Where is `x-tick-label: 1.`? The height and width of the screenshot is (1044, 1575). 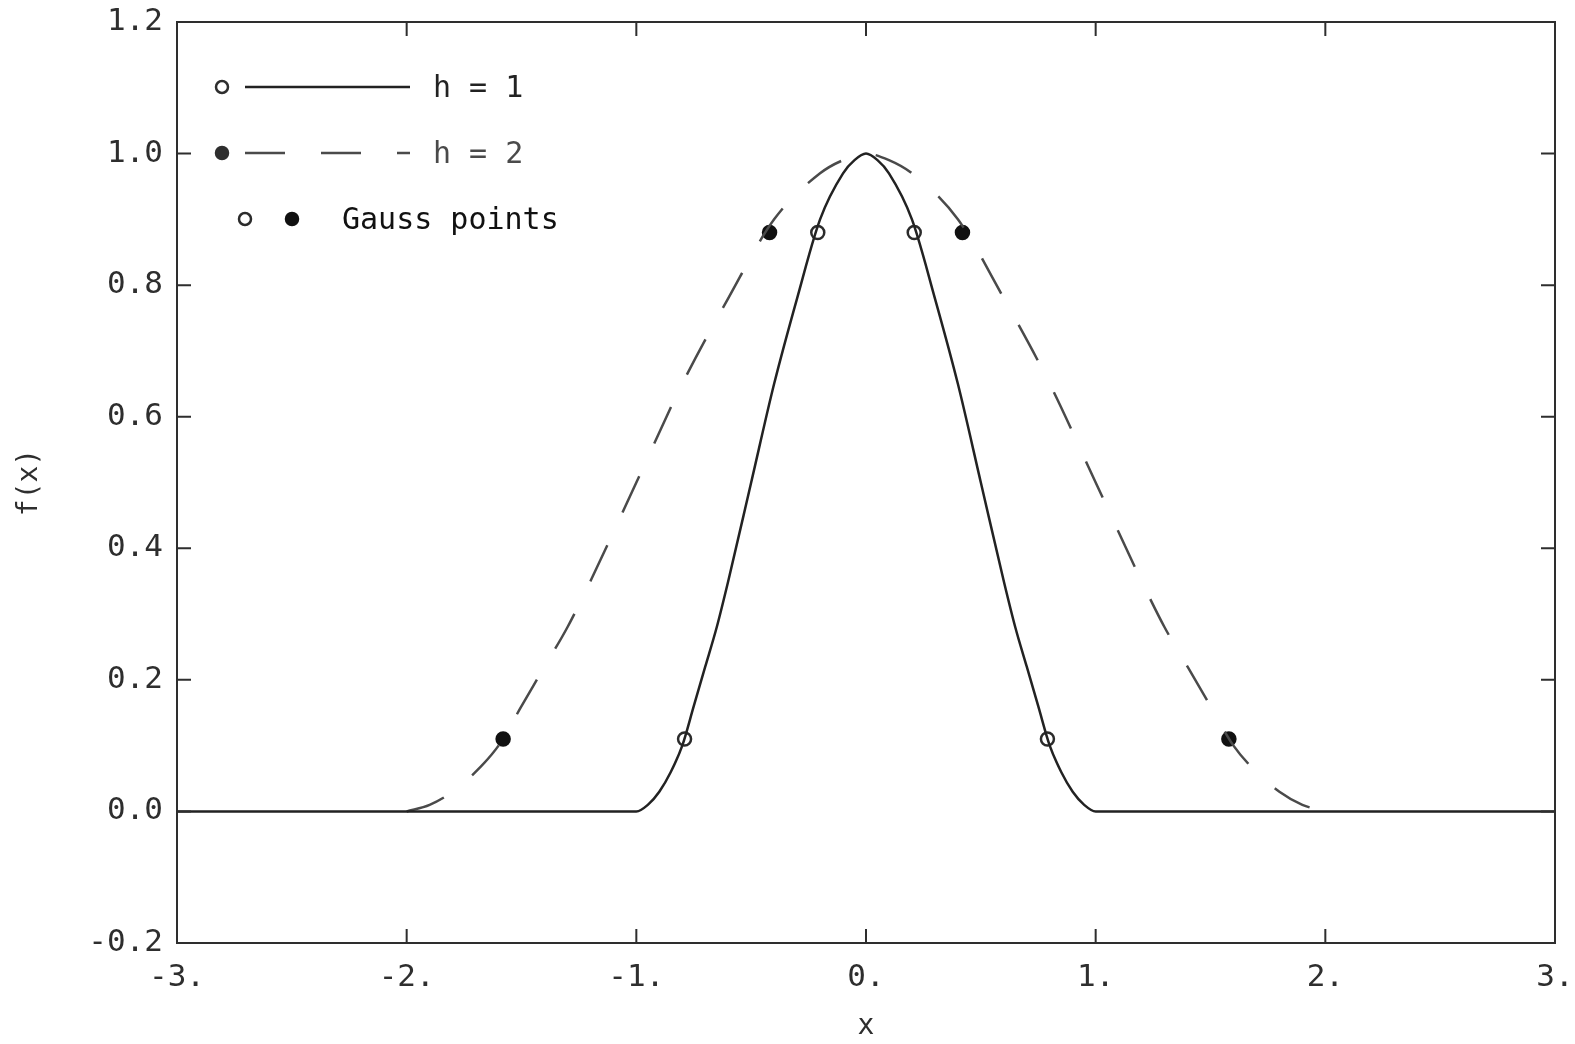
x-tick-label: 1. is located at coordinates (1096, 974).